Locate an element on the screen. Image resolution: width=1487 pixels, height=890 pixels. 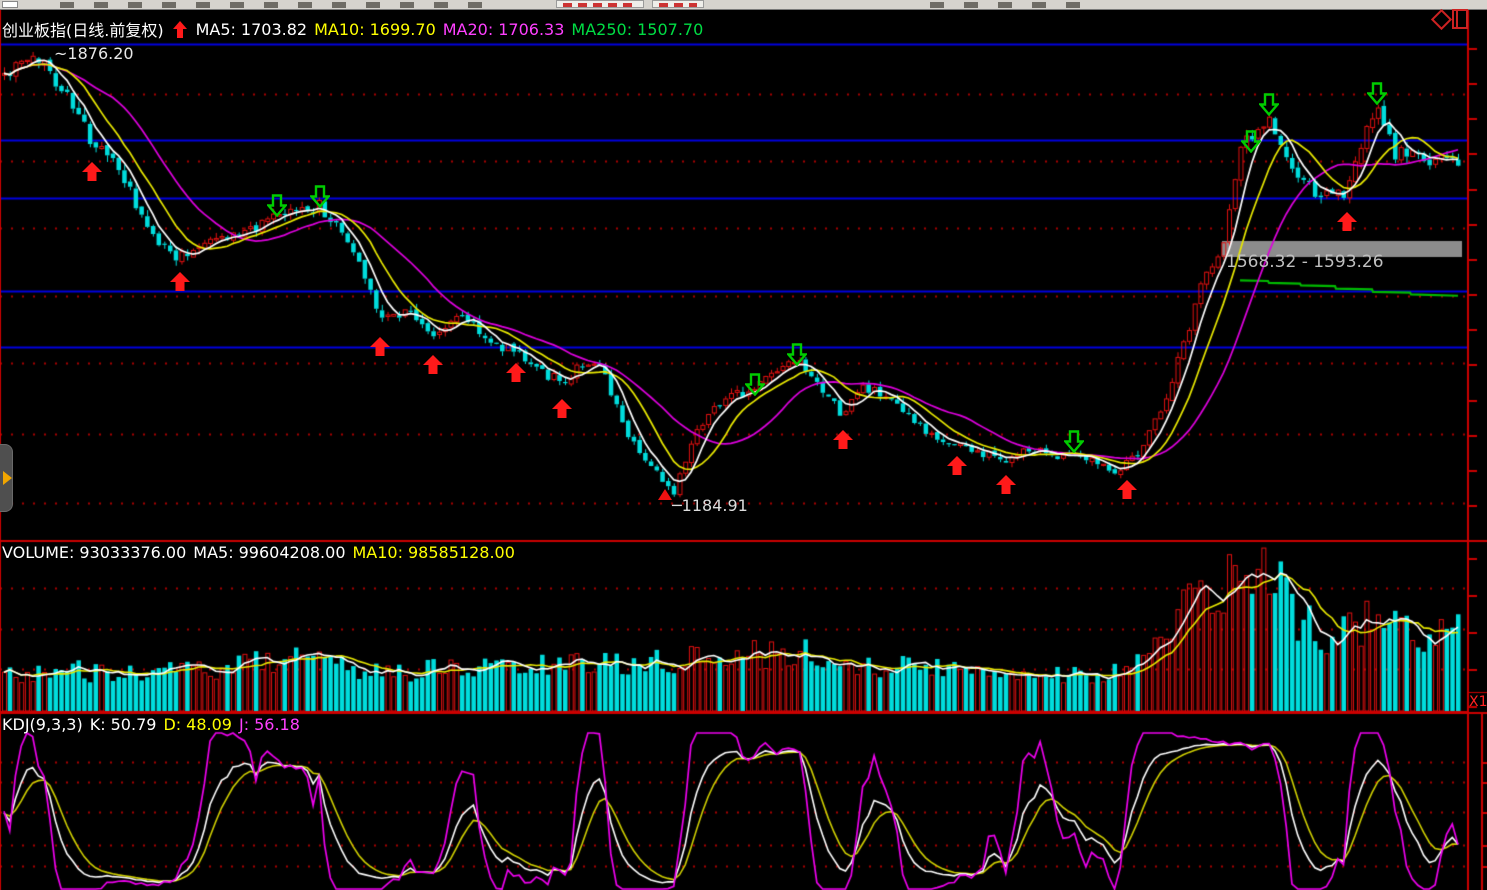
d-value: 48.09 is located at coordinates (209, 724).